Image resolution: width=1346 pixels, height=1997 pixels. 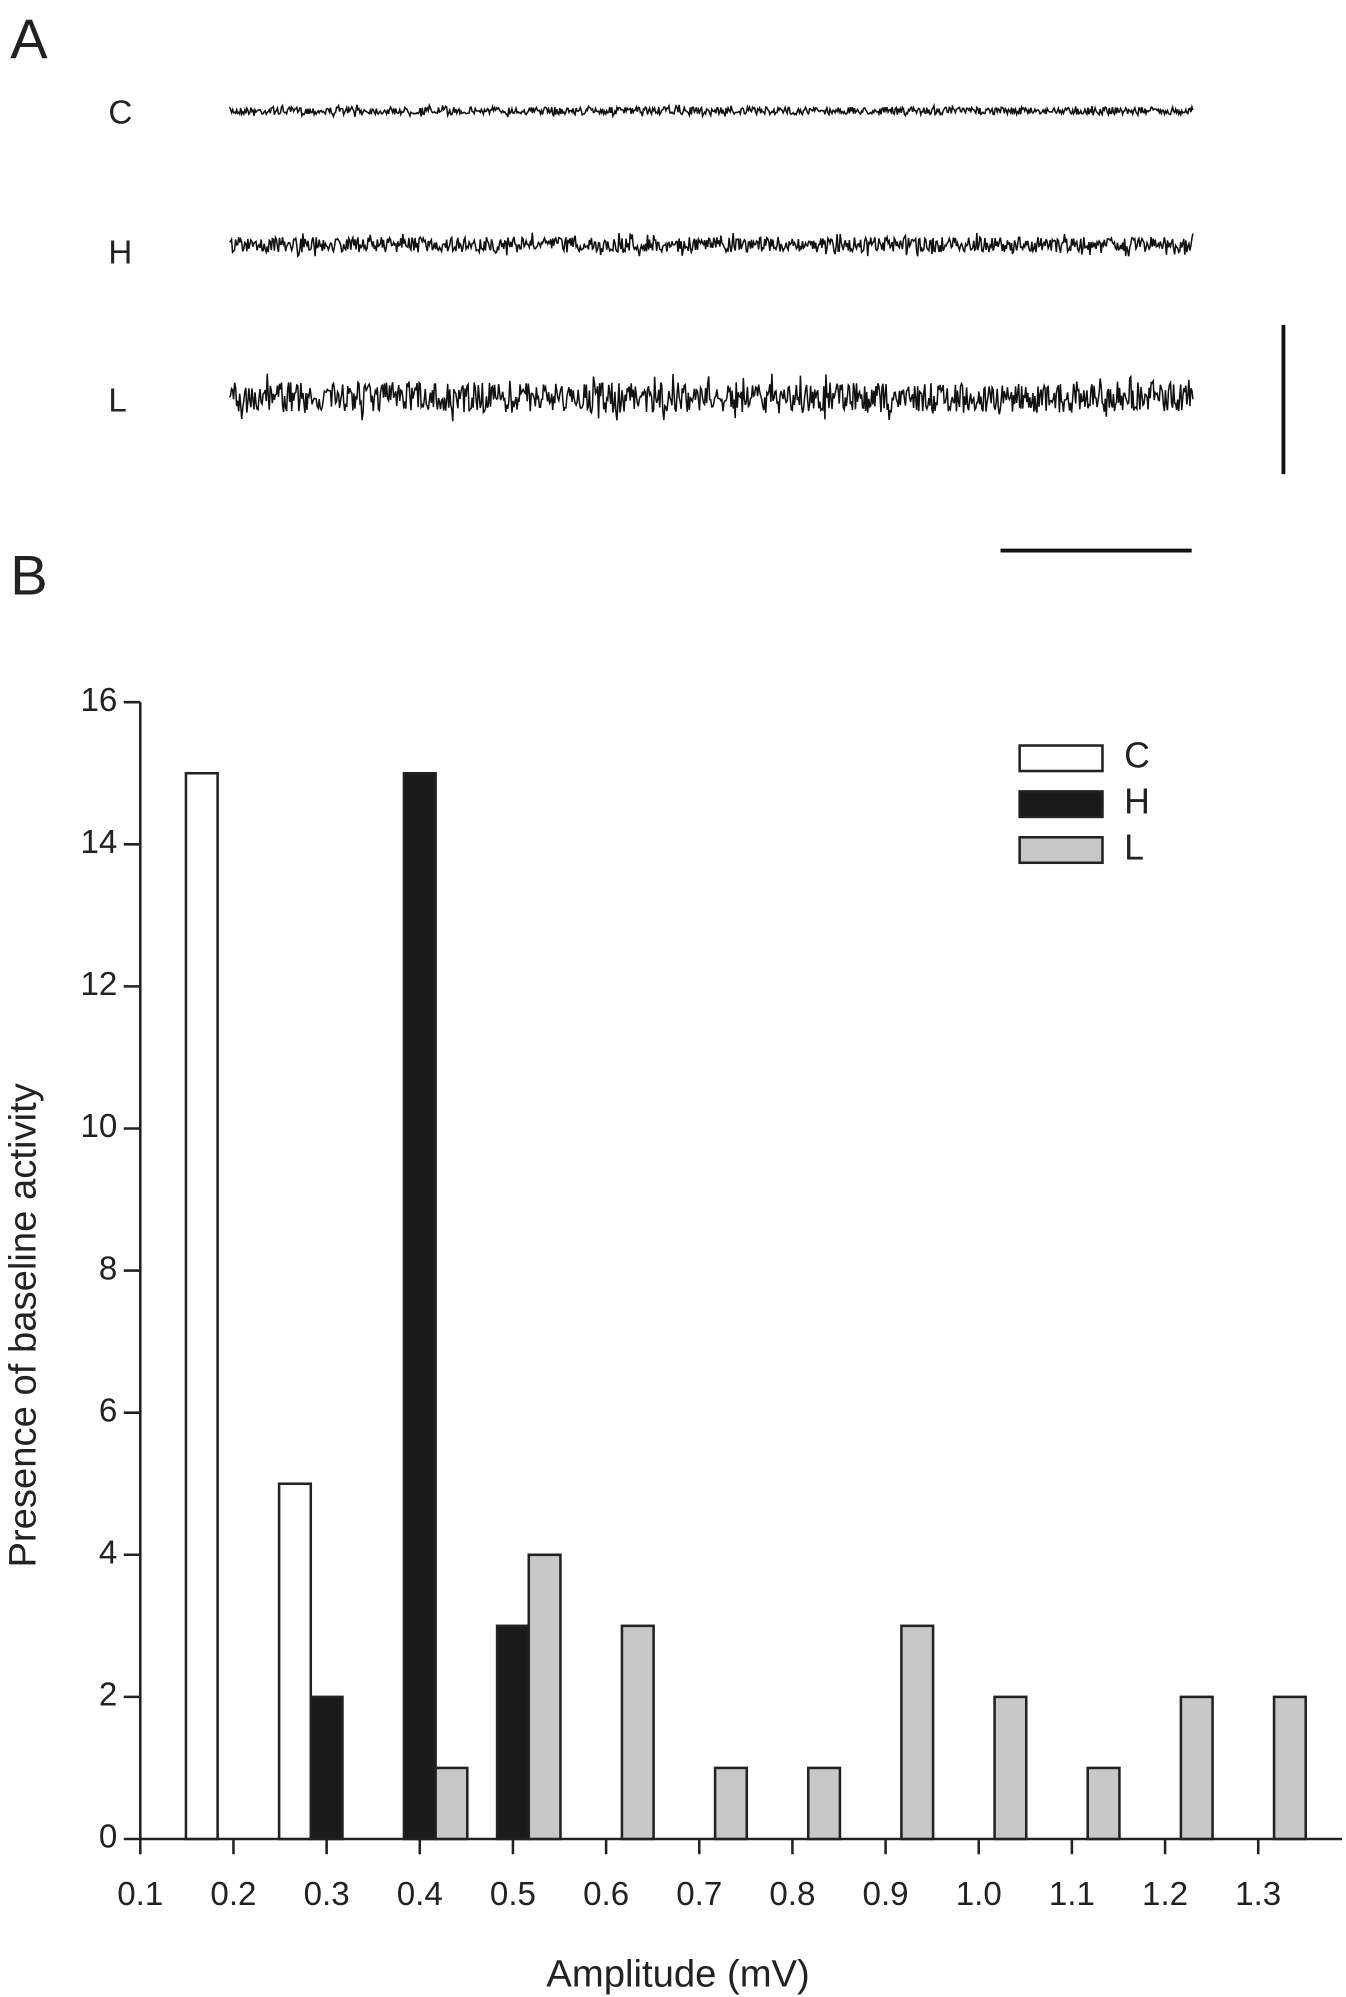 I want to click on y-tick-label: 6, so click(x=108, y=1410).